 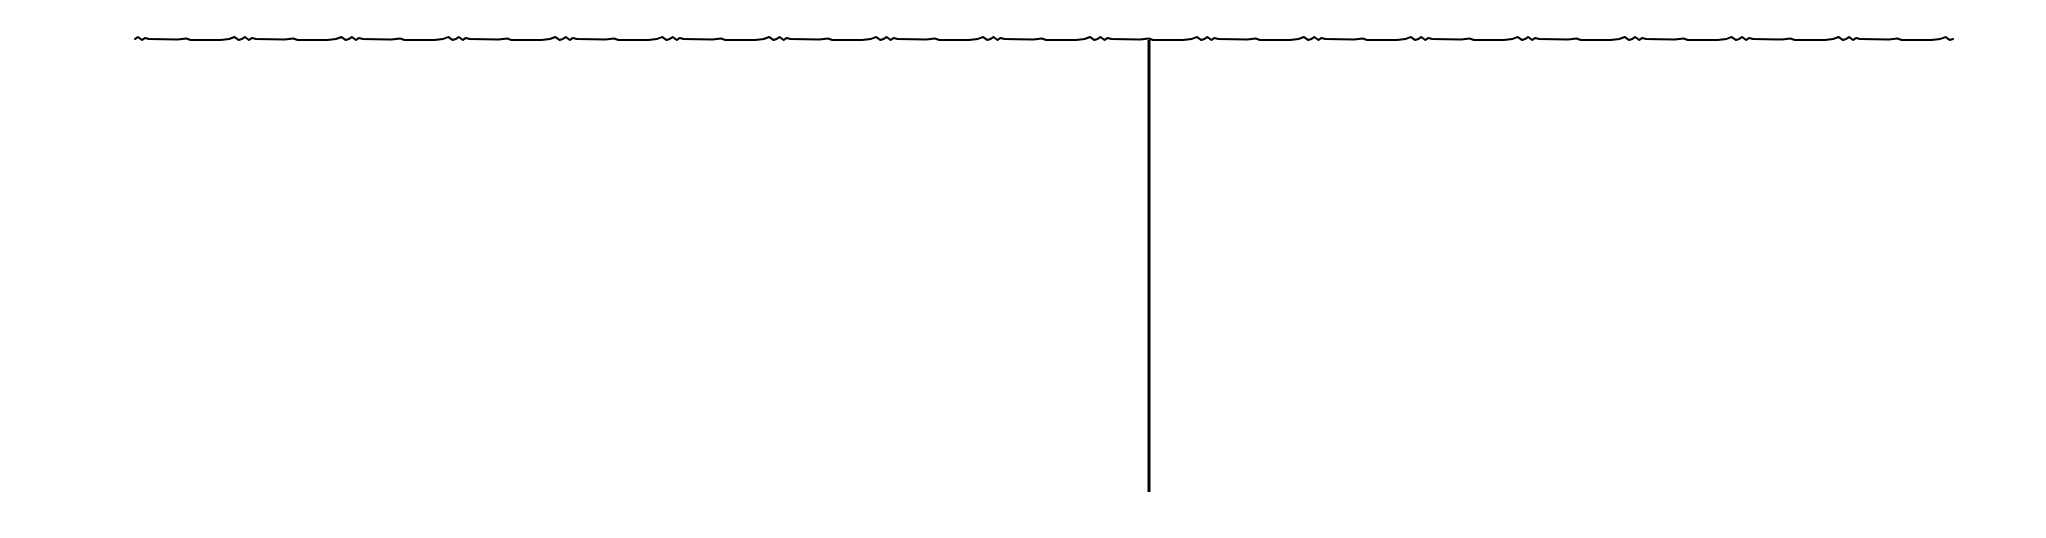 What do you see at coordinates (1044, 38) in the screenshot?
I see `horizontal-wavy-line` at bounding box center [1044, 38].